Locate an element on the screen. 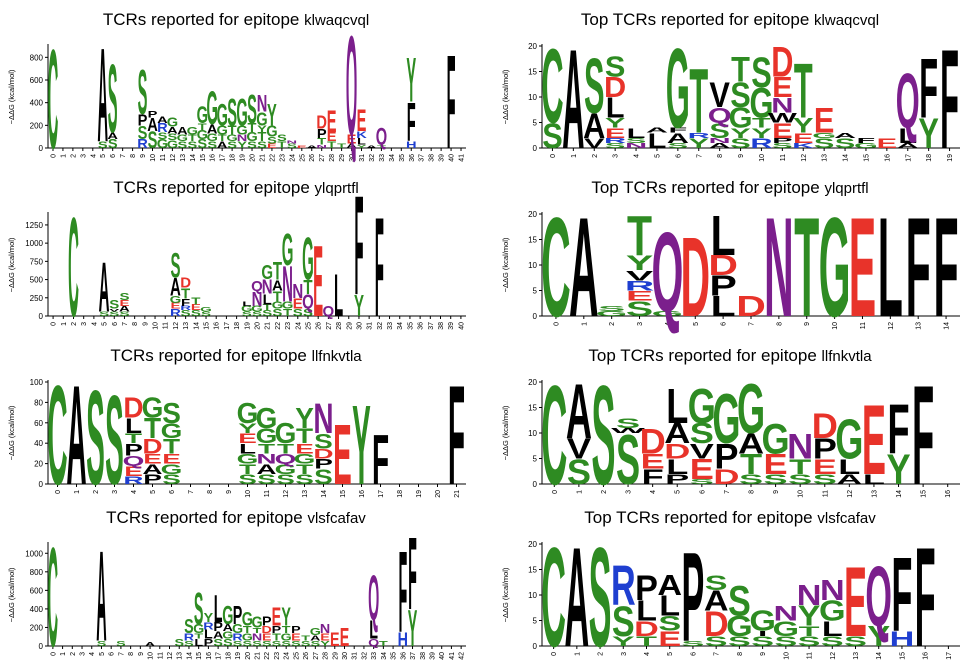 This screenshot has width=968, height=664. x-tick-label: 20 is located at coordinates (253, 158).